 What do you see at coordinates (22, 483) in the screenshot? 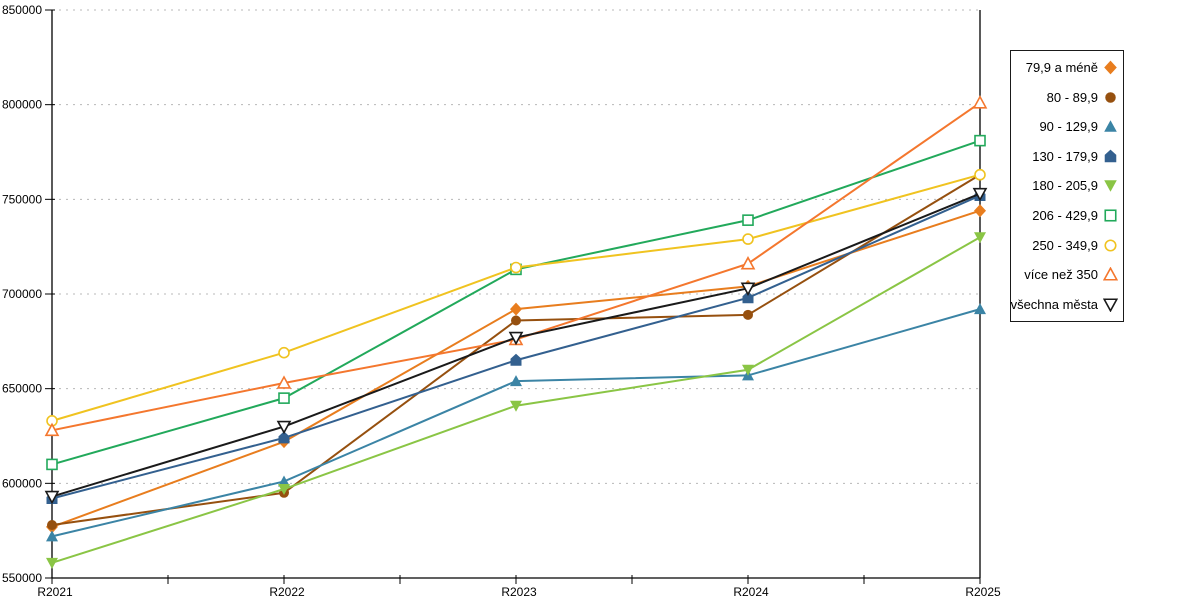
I see `y-tick-label: 600000` at bounding box center [22, 483].